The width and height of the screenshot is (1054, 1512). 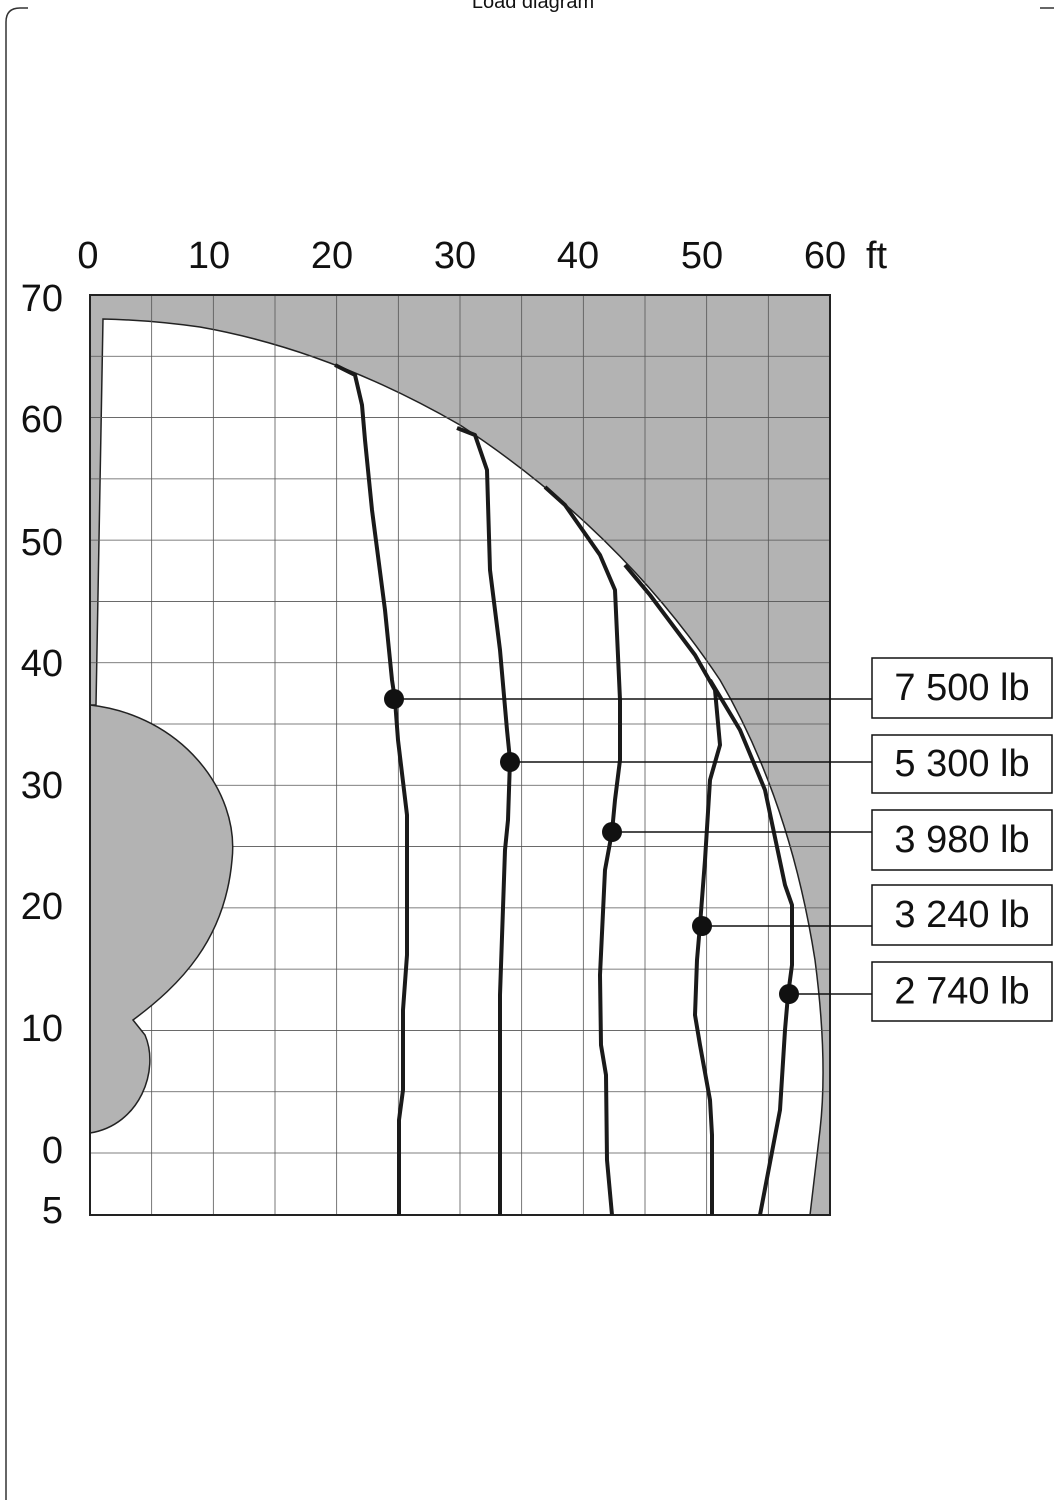 I want to click on y-tick-label: 50, so click(x=42, y=543).